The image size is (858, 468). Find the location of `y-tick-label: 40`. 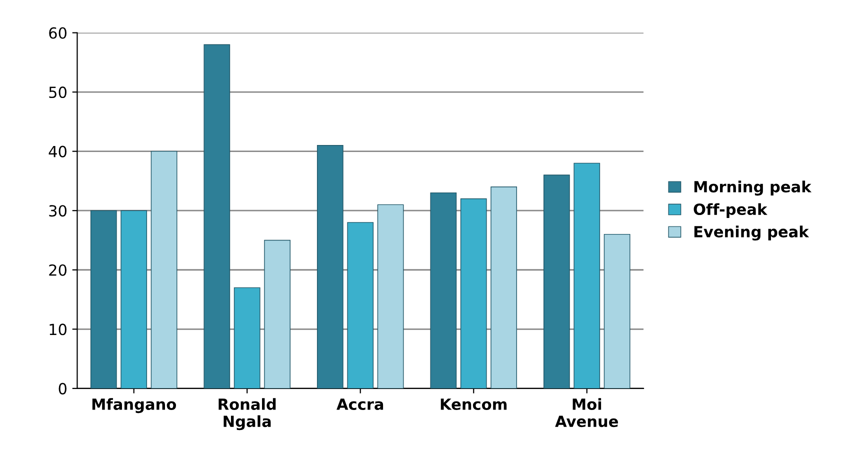

y-tick-label: 40 is located at coordinates (57, 152).